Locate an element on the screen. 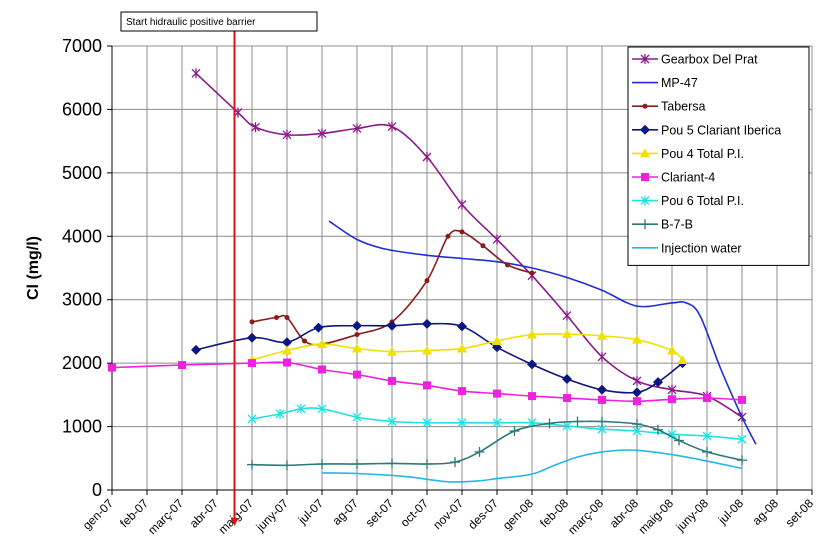  y-tick-label: 5000 is located at coordinates (82, 173).